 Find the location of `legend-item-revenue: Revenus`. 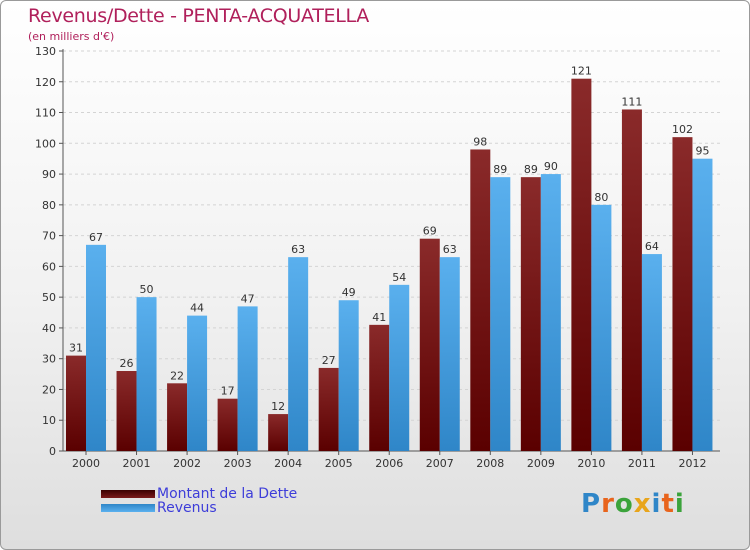

legend-item-revenue: Revenus is located at coordinates (199, 508).